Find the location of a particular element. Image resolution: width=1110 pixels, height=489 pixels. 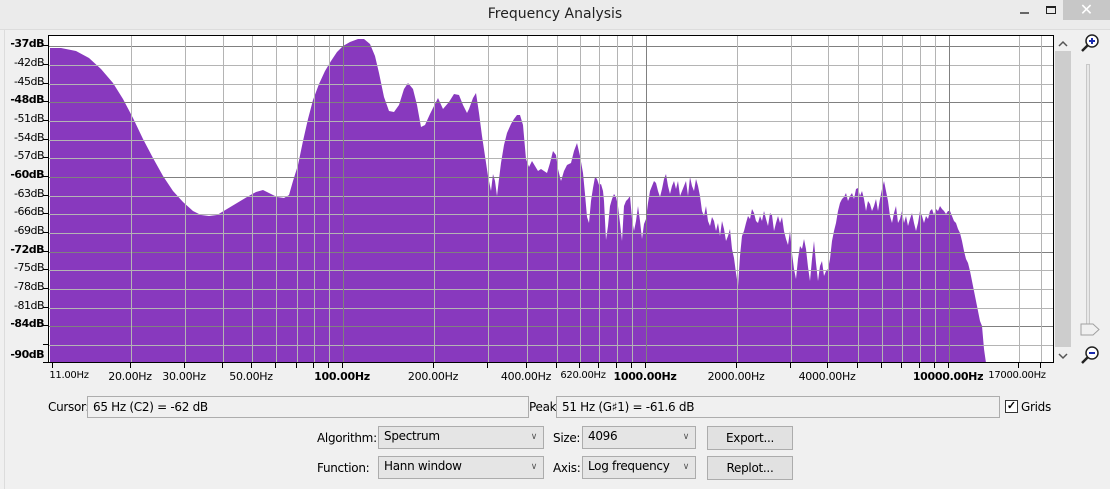

cursor-readout: 65 Hz (C2) = -62 dB is located at coordinates (308, 407).